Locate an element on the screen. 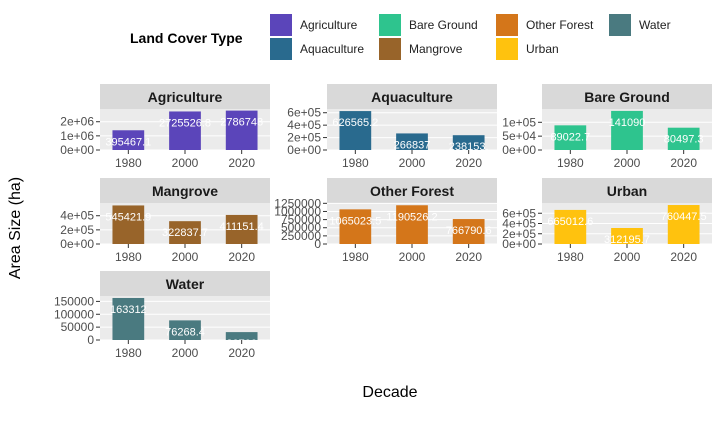 The image size is (712, 428). bar-other-forest-2020 is located at coordinates (468, 231).